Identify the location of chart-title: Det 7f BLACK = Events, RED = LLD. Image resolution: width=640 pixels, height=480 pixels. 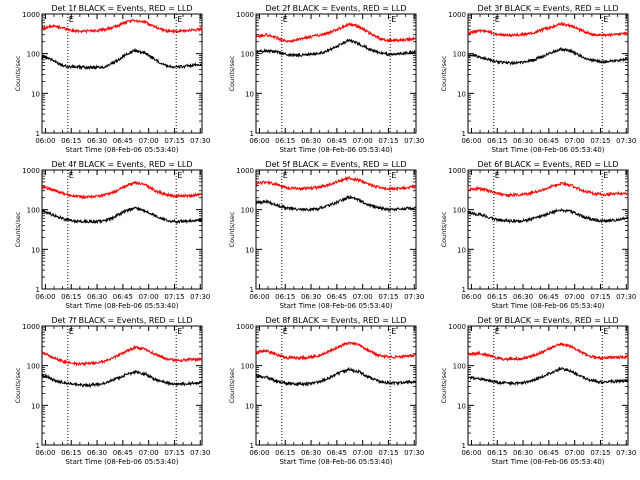
(121, 320).